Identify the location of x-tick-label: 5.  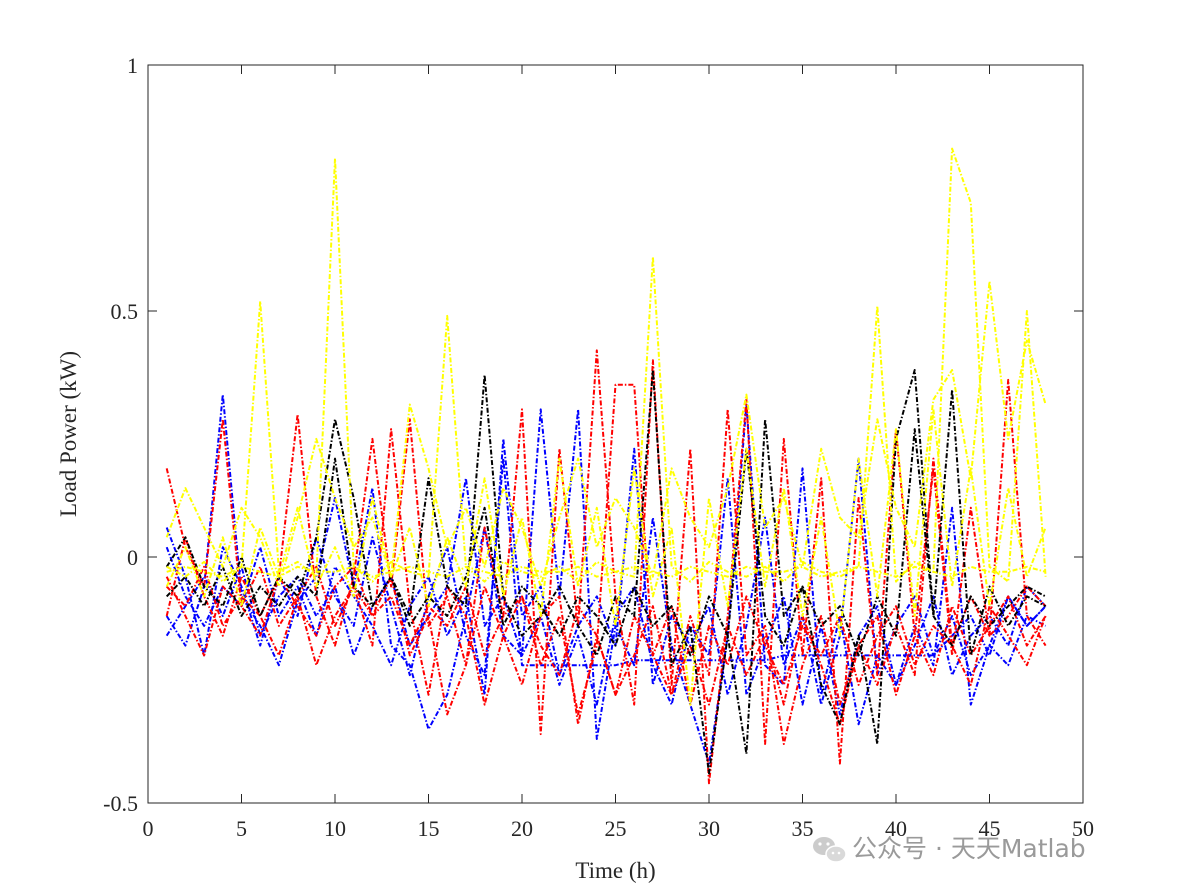
(241, 828).